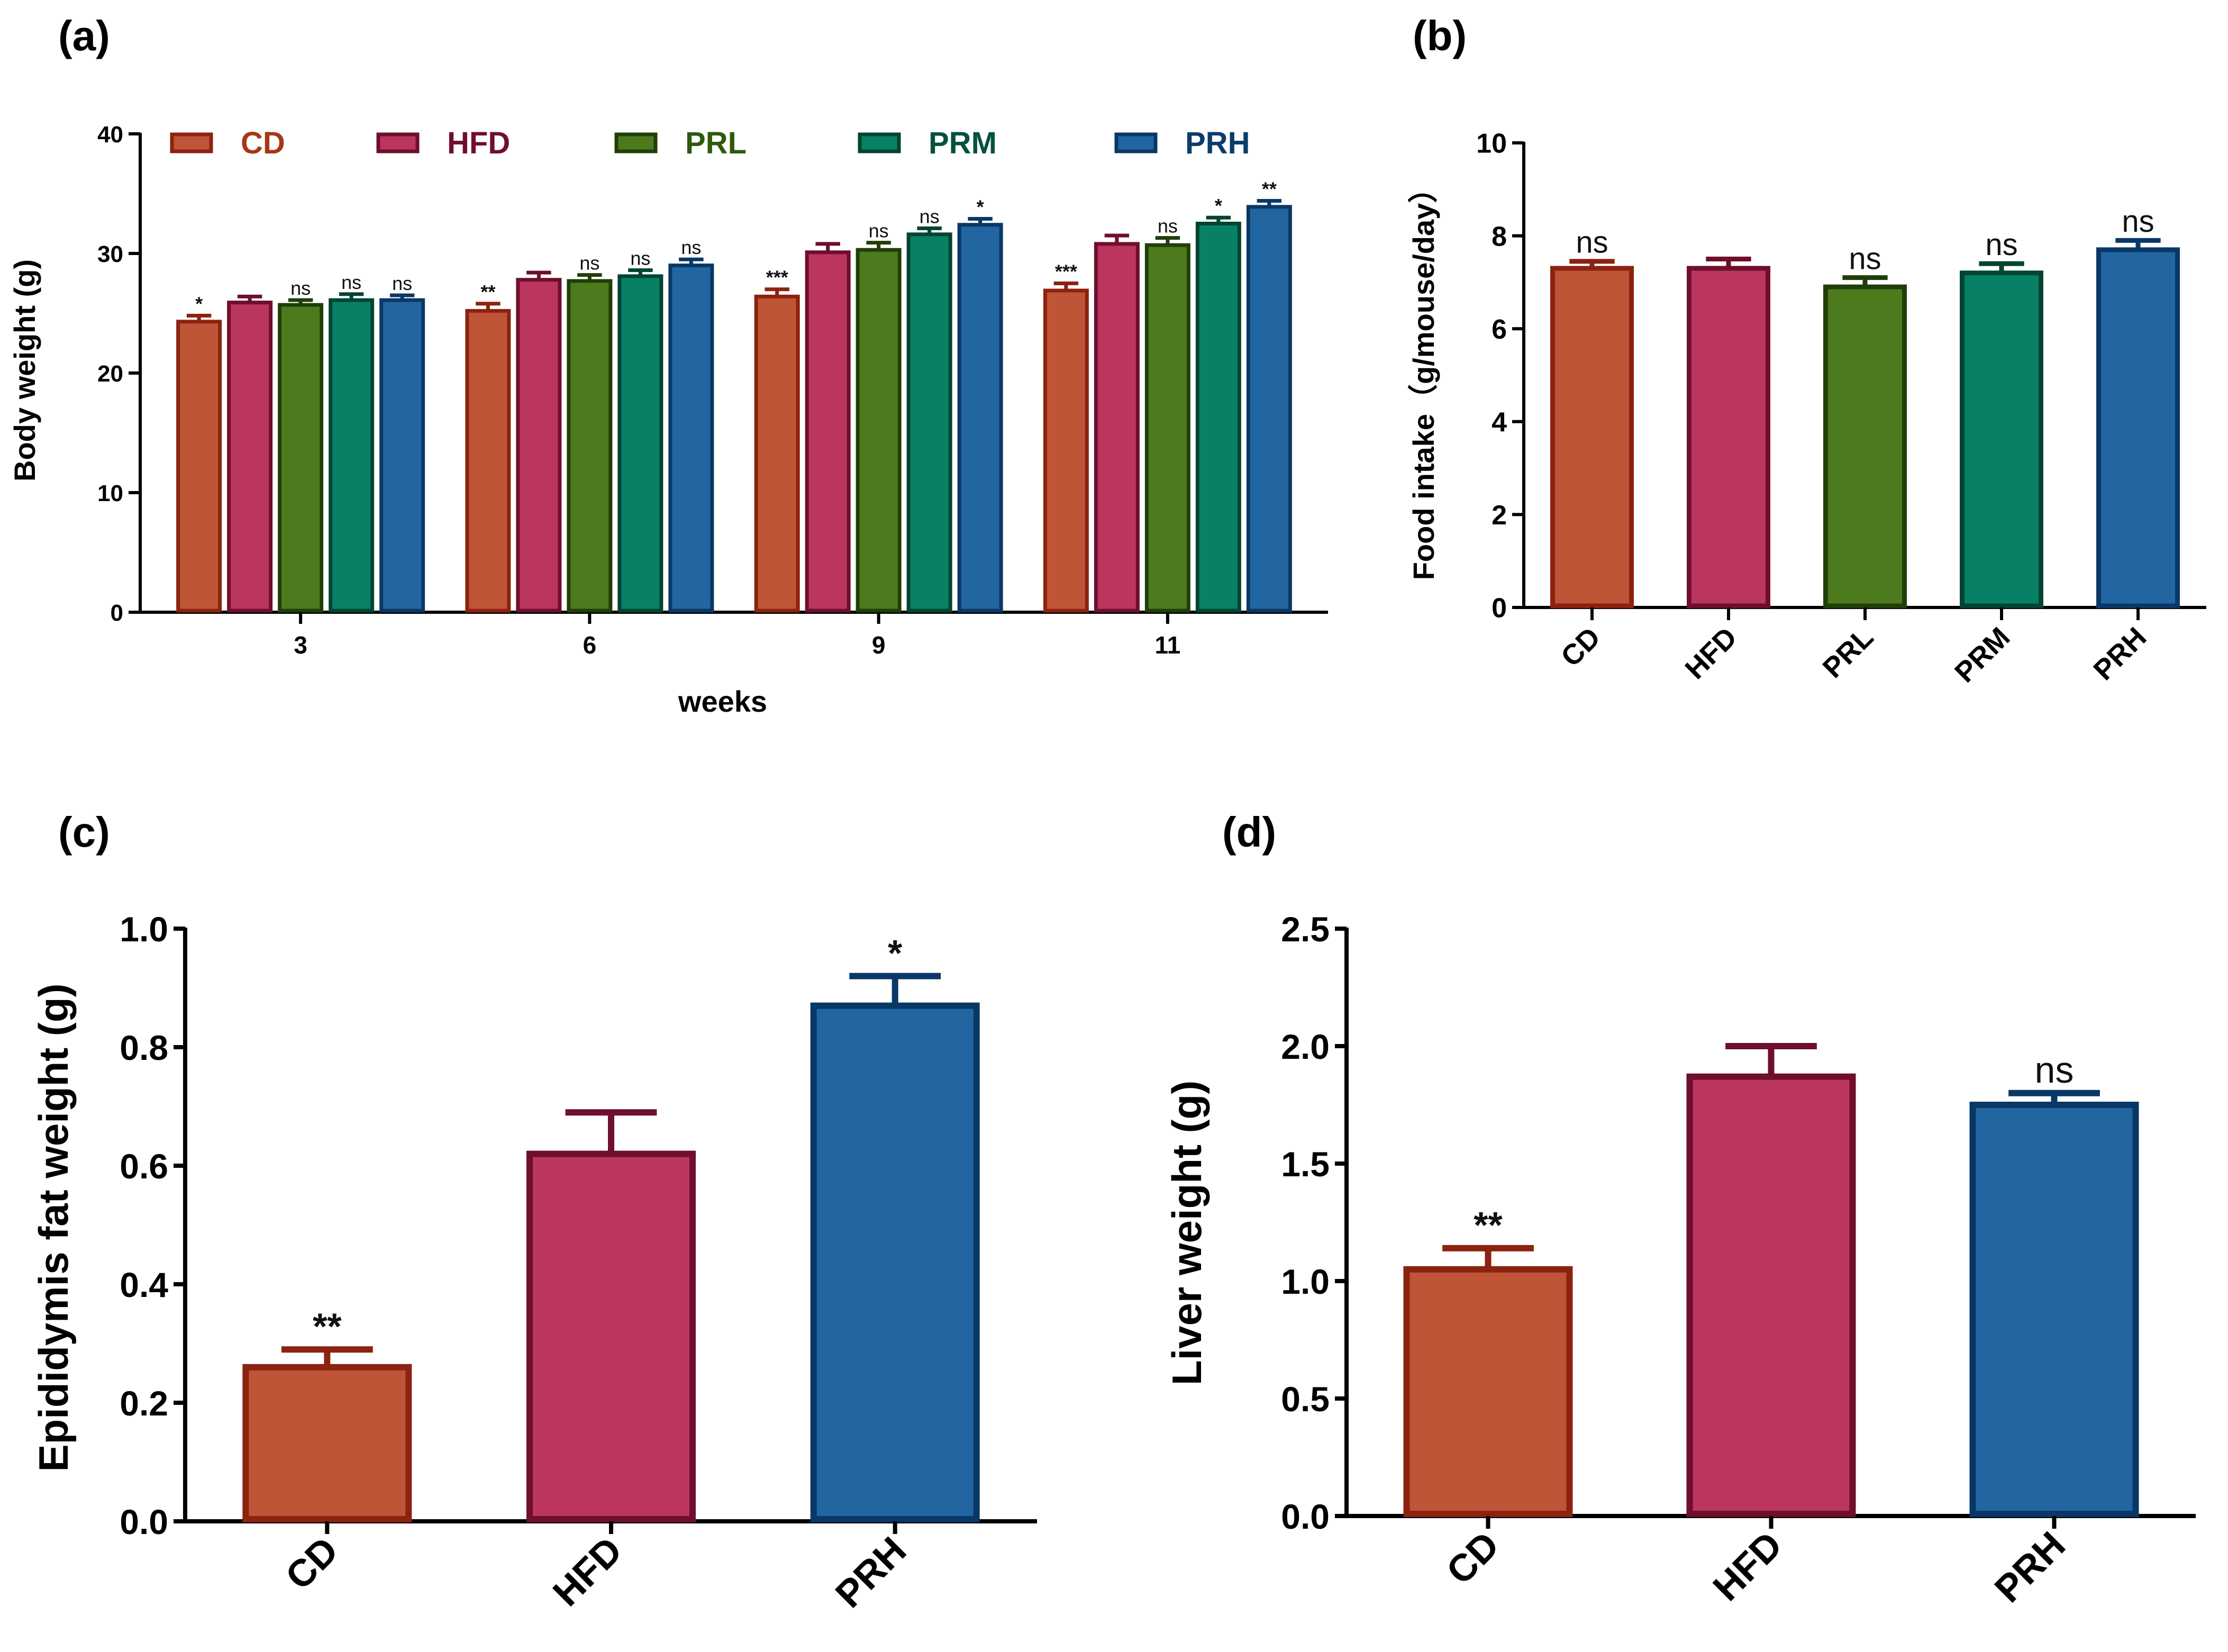 Image resolution: width=2228 pixels, height=1652 pixels. Describe the element at coordinates (1305, 1046) in the screenshot. I see `y-tick-label: 2.0` at that location.